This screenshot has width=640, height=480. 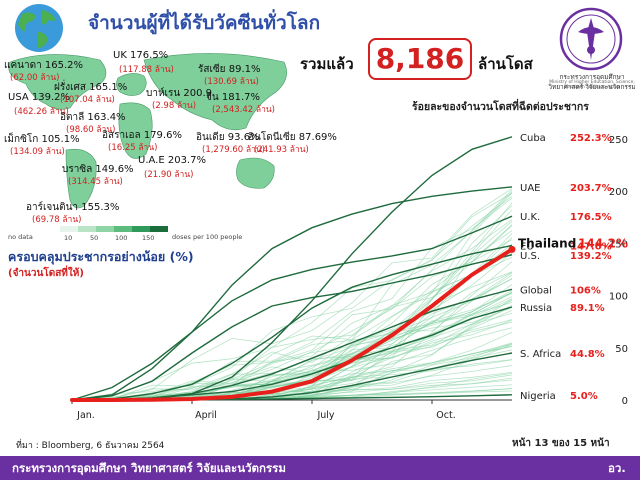 I want to click on series-name-label: EU, so click(x=527, y=246).